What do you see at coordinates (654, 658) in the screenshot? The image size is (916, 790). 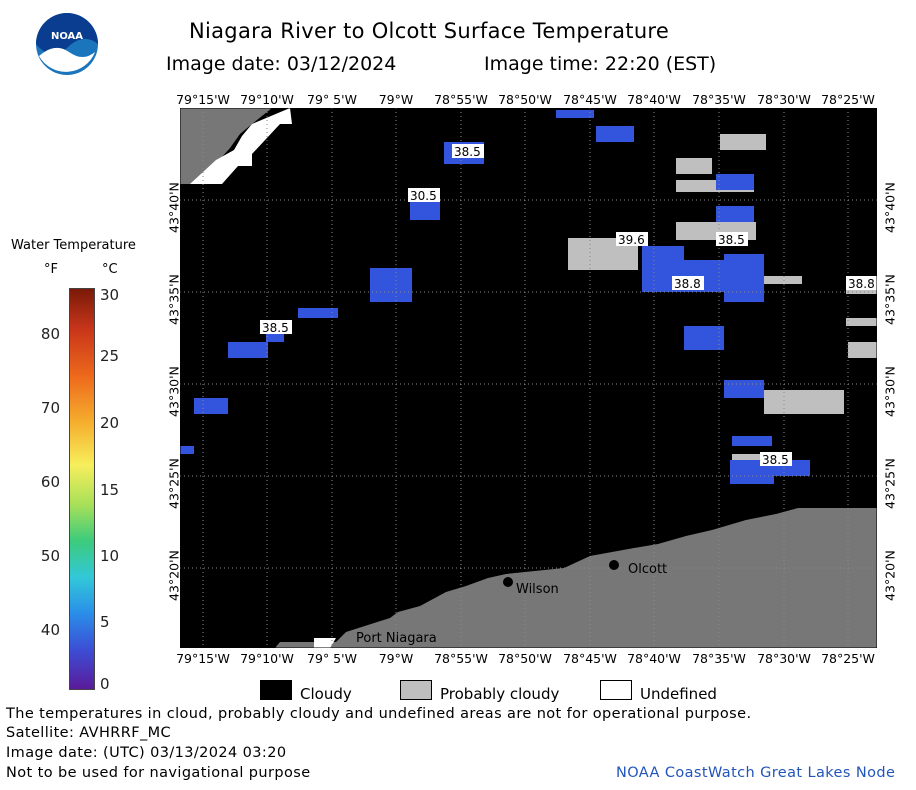 I see `lon-label-bottom: 78°40'W` at bounding box center [654, 658].